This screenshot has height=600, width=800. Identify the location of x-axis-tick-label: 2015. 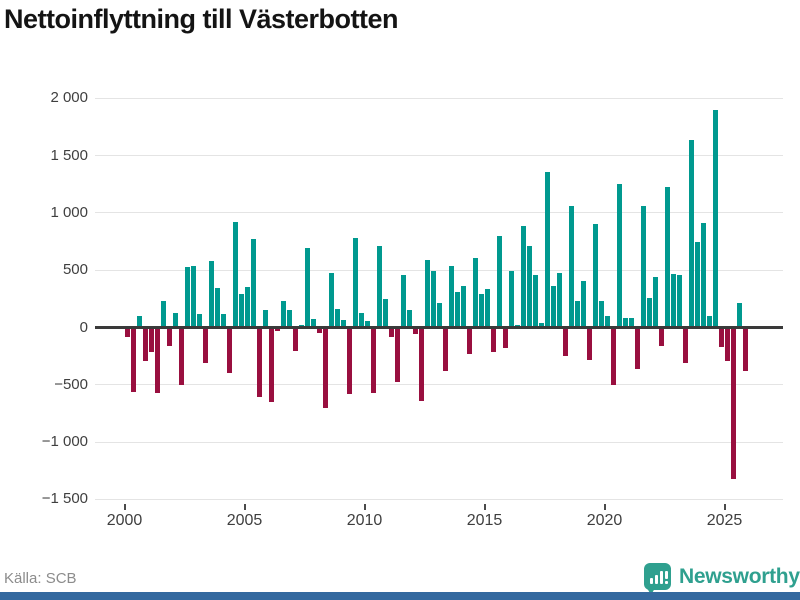
(484, 520).